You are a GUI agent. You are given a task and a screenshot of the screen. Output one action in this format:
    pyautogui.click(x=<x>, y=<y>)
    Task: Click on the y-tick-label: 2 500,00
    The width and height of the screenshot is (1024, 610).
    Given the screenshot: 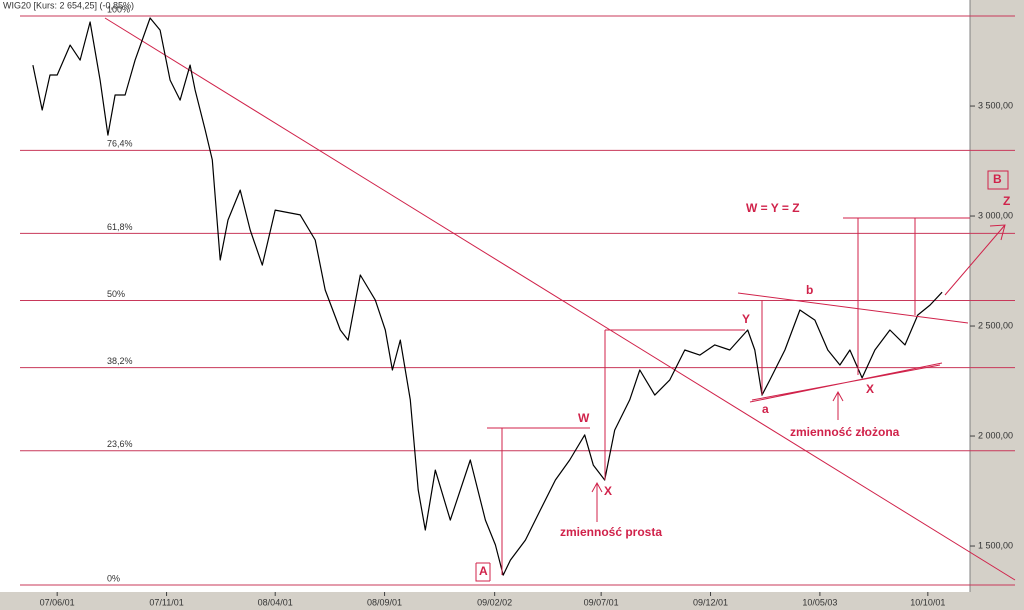 What is the action you would take?
    pyautogui.click(x=995, y=325)
    